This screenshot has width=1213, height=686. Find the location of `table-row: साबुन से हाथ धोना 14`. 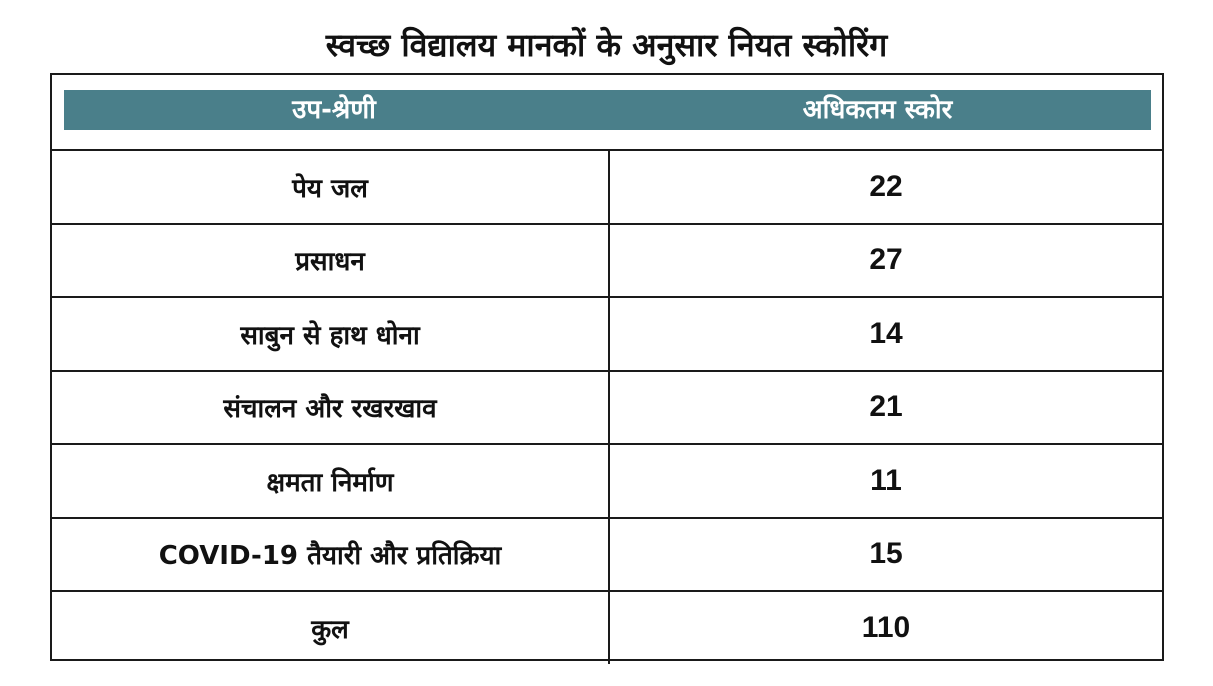

table-row: साबुन से हाथ धोना 14 is located at coordinates (607, 335).